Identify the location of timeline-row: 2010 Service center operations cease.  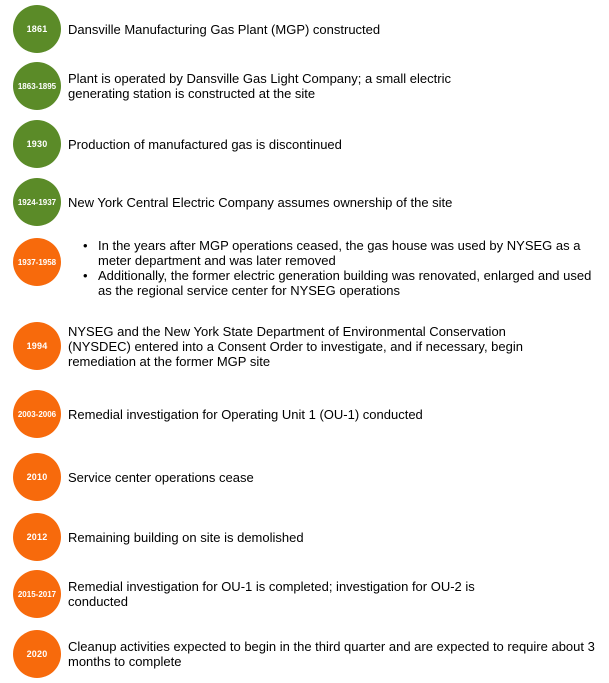
(307, 477).